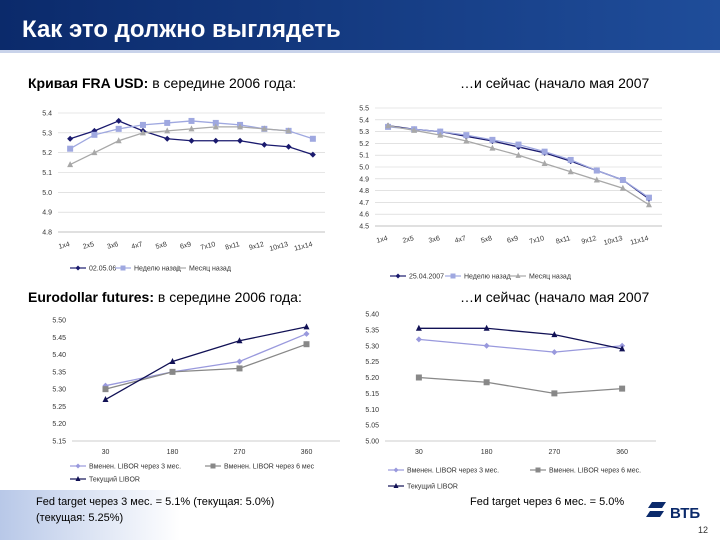 The image size is (720, 540). Describe the element at coordinates (47, 193) in the screenshot. I see `y-tick-label: 5.0` at that location.